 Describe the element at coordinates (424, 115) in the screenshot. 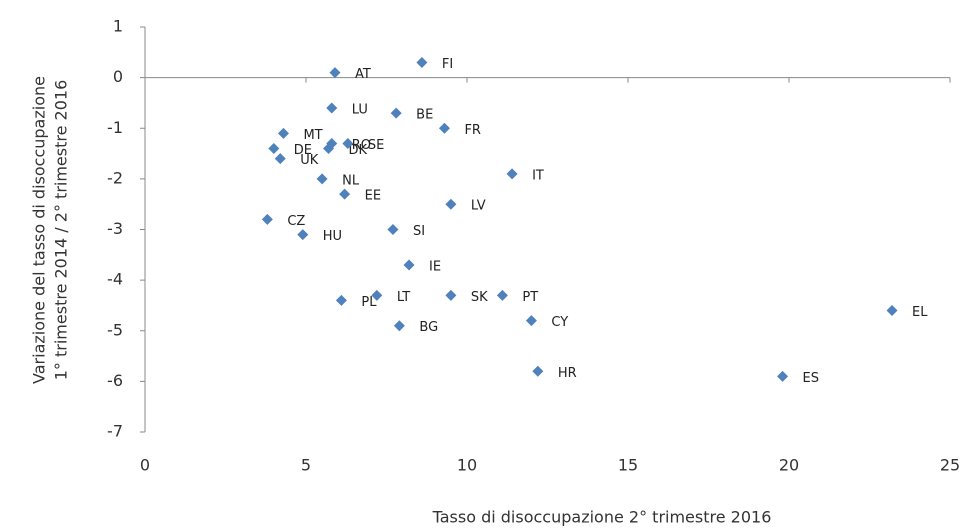

I see `point-label: BE` at that location.